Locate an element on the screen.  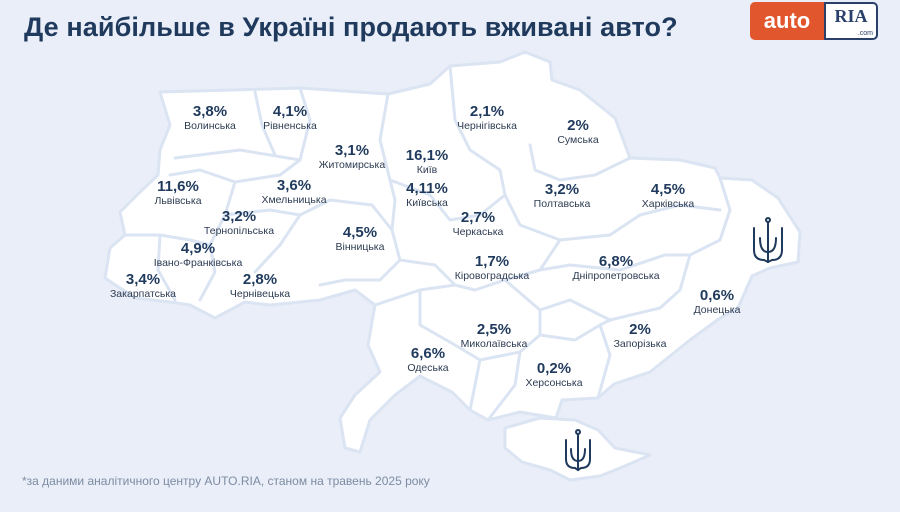
region-name: Сумська is located at coordinates (578, 140).